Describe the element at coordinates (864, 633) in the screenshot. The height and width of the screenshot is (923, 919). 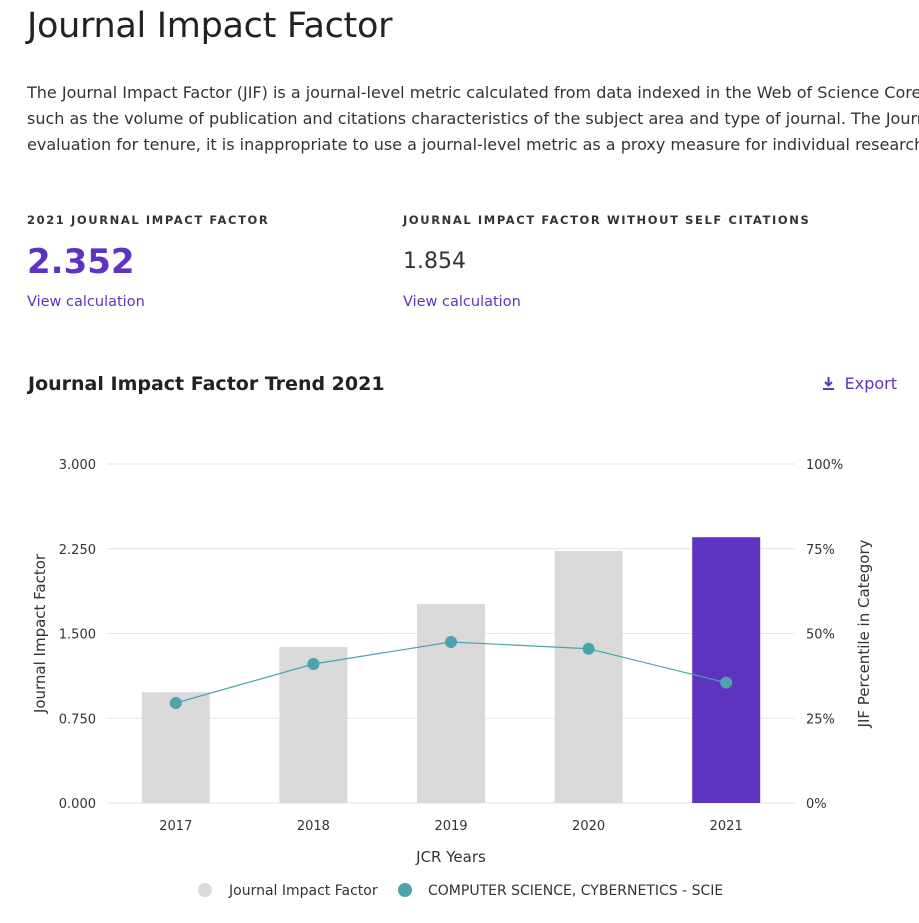
I see `y2-axis-title: JIF Percentile in Category` at that location.